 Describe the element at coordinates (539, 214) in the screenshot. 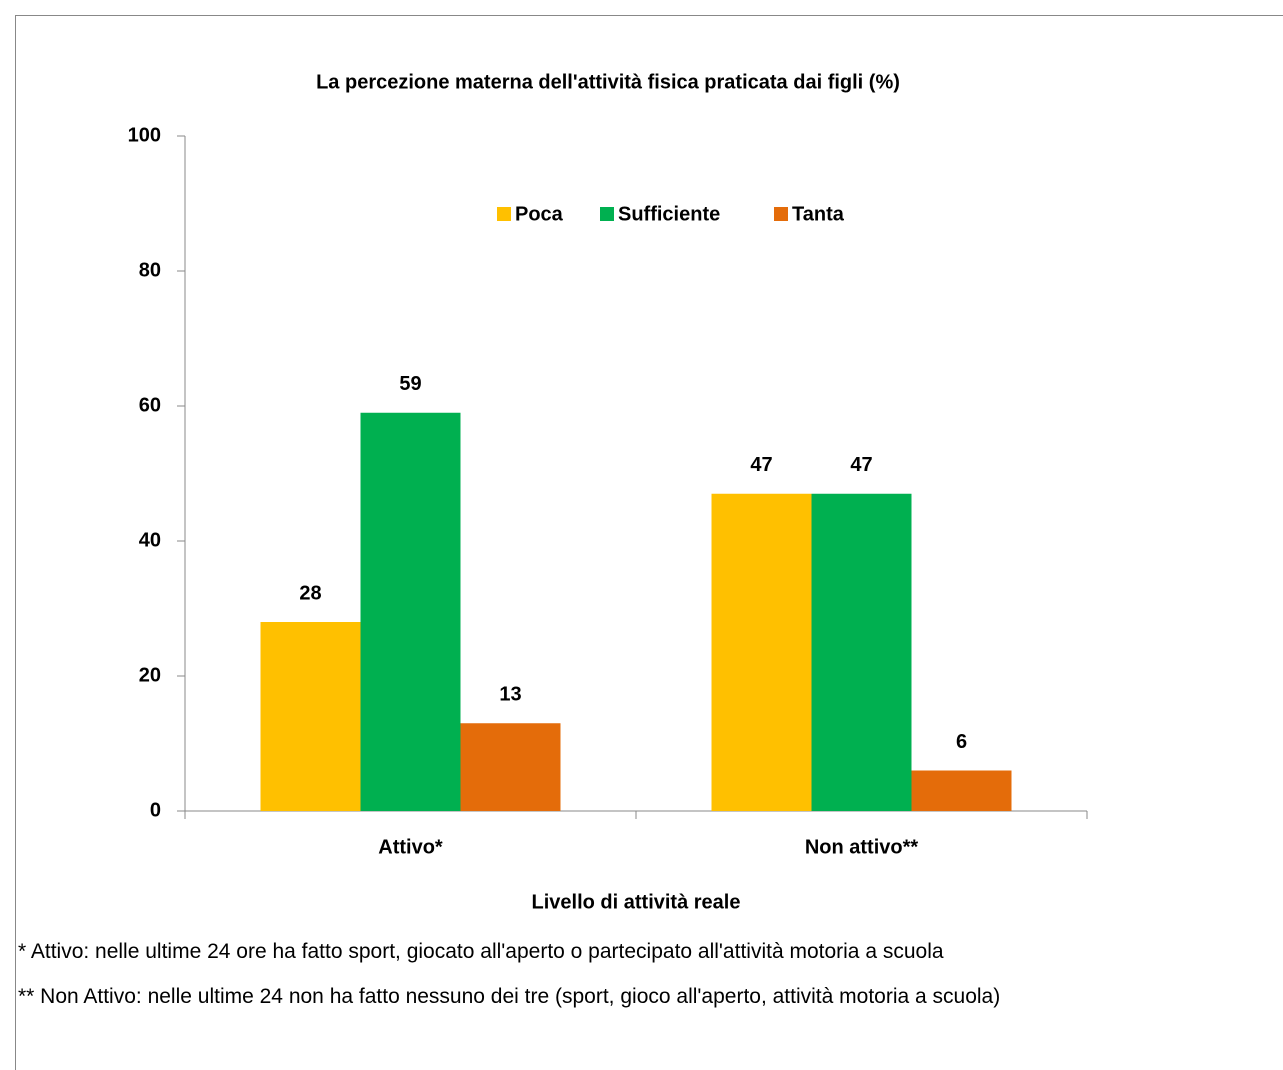

I see `legend-label: Poca` at that location.